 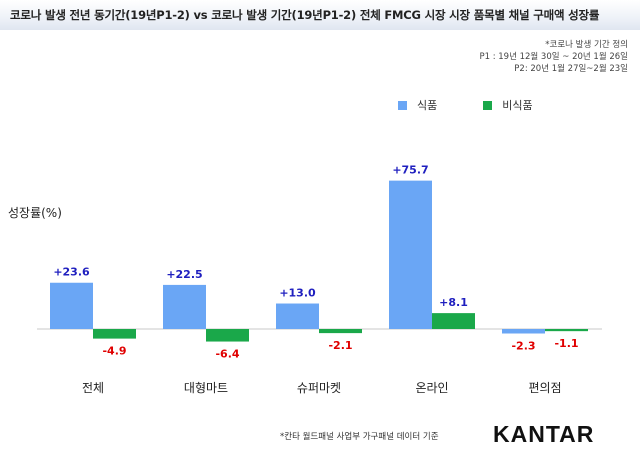 I want to click on data-label-food-1: +22.5, so click(x=184, y=274).